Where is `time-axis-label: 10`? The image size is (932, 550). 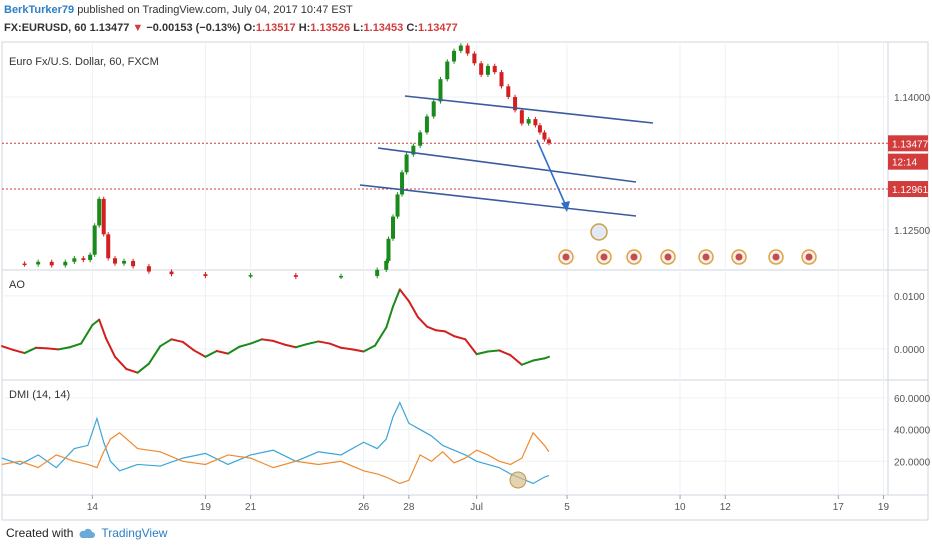 time-axis-label: 10 is located at coordinates (680, 507).